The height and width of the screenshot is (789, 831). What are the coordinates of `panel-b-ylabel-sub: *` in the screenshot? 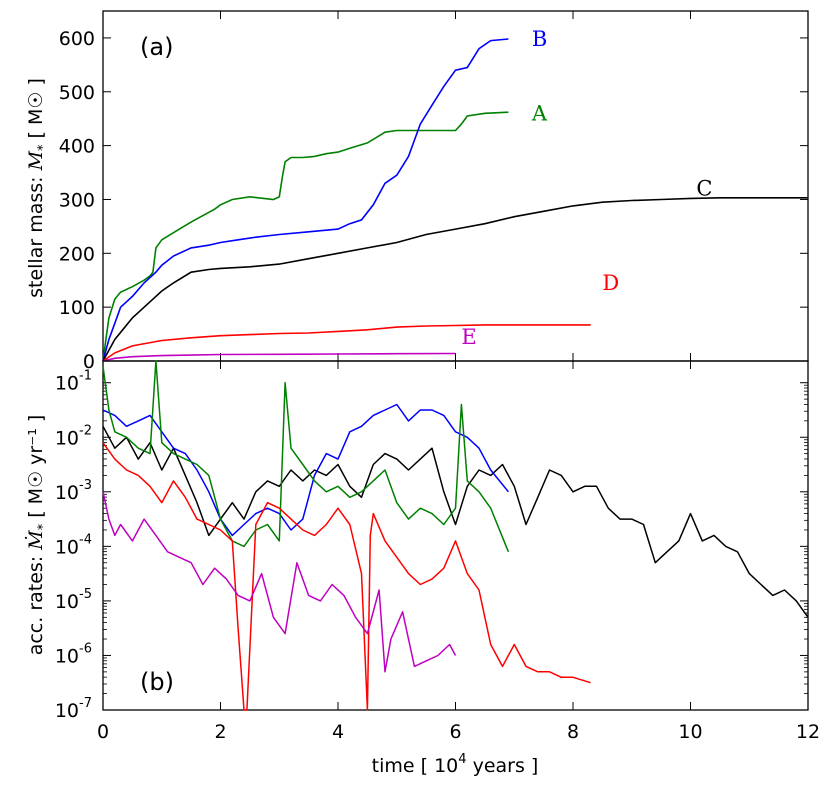 It's located at (43, 526).